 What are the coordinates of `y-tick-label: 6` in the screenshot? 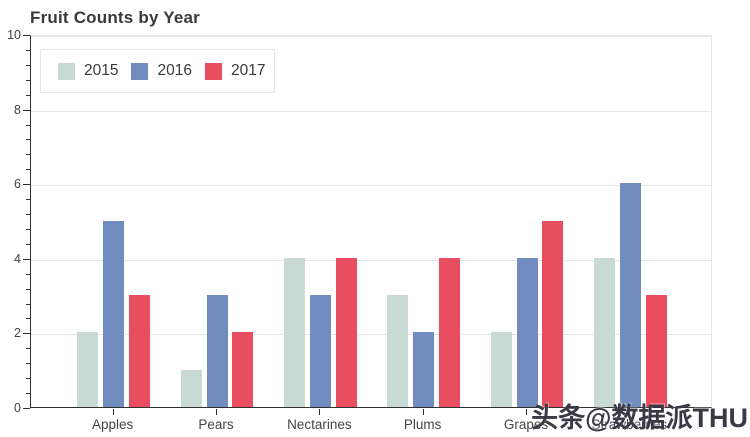 It's located at (17, 184).